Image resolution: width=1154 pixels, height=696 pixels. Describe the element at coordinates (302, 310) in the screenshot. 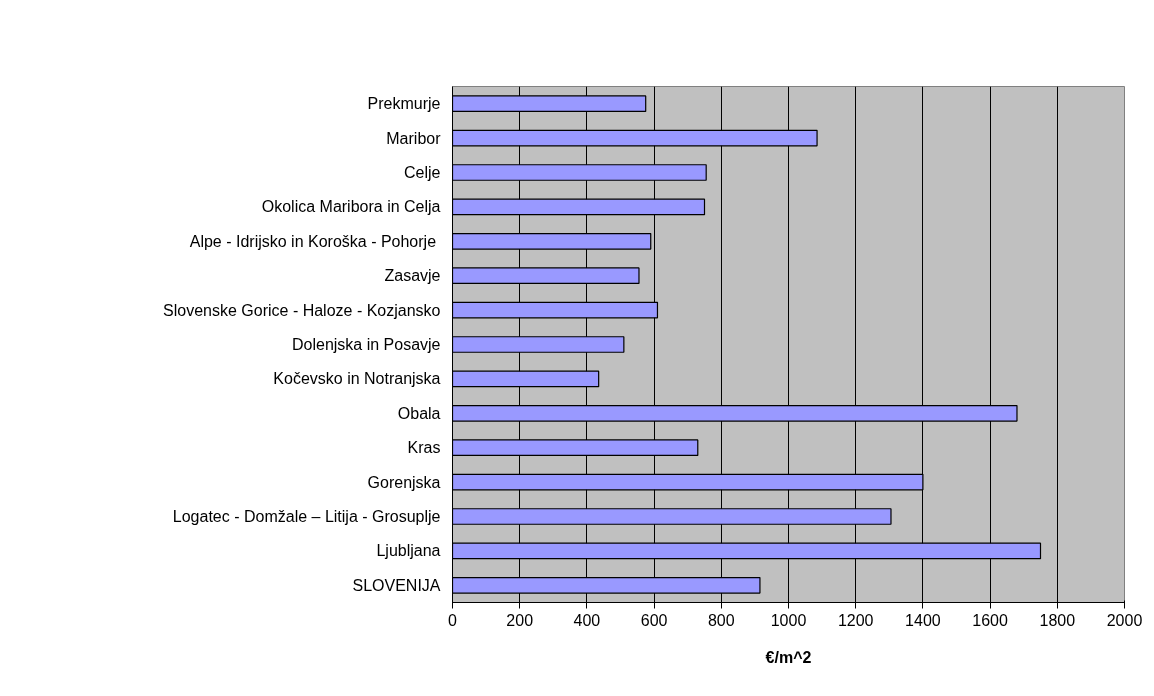

I see `y-tick-label: Slovenske Gorice - Haloze - Kozjansko` at that location.